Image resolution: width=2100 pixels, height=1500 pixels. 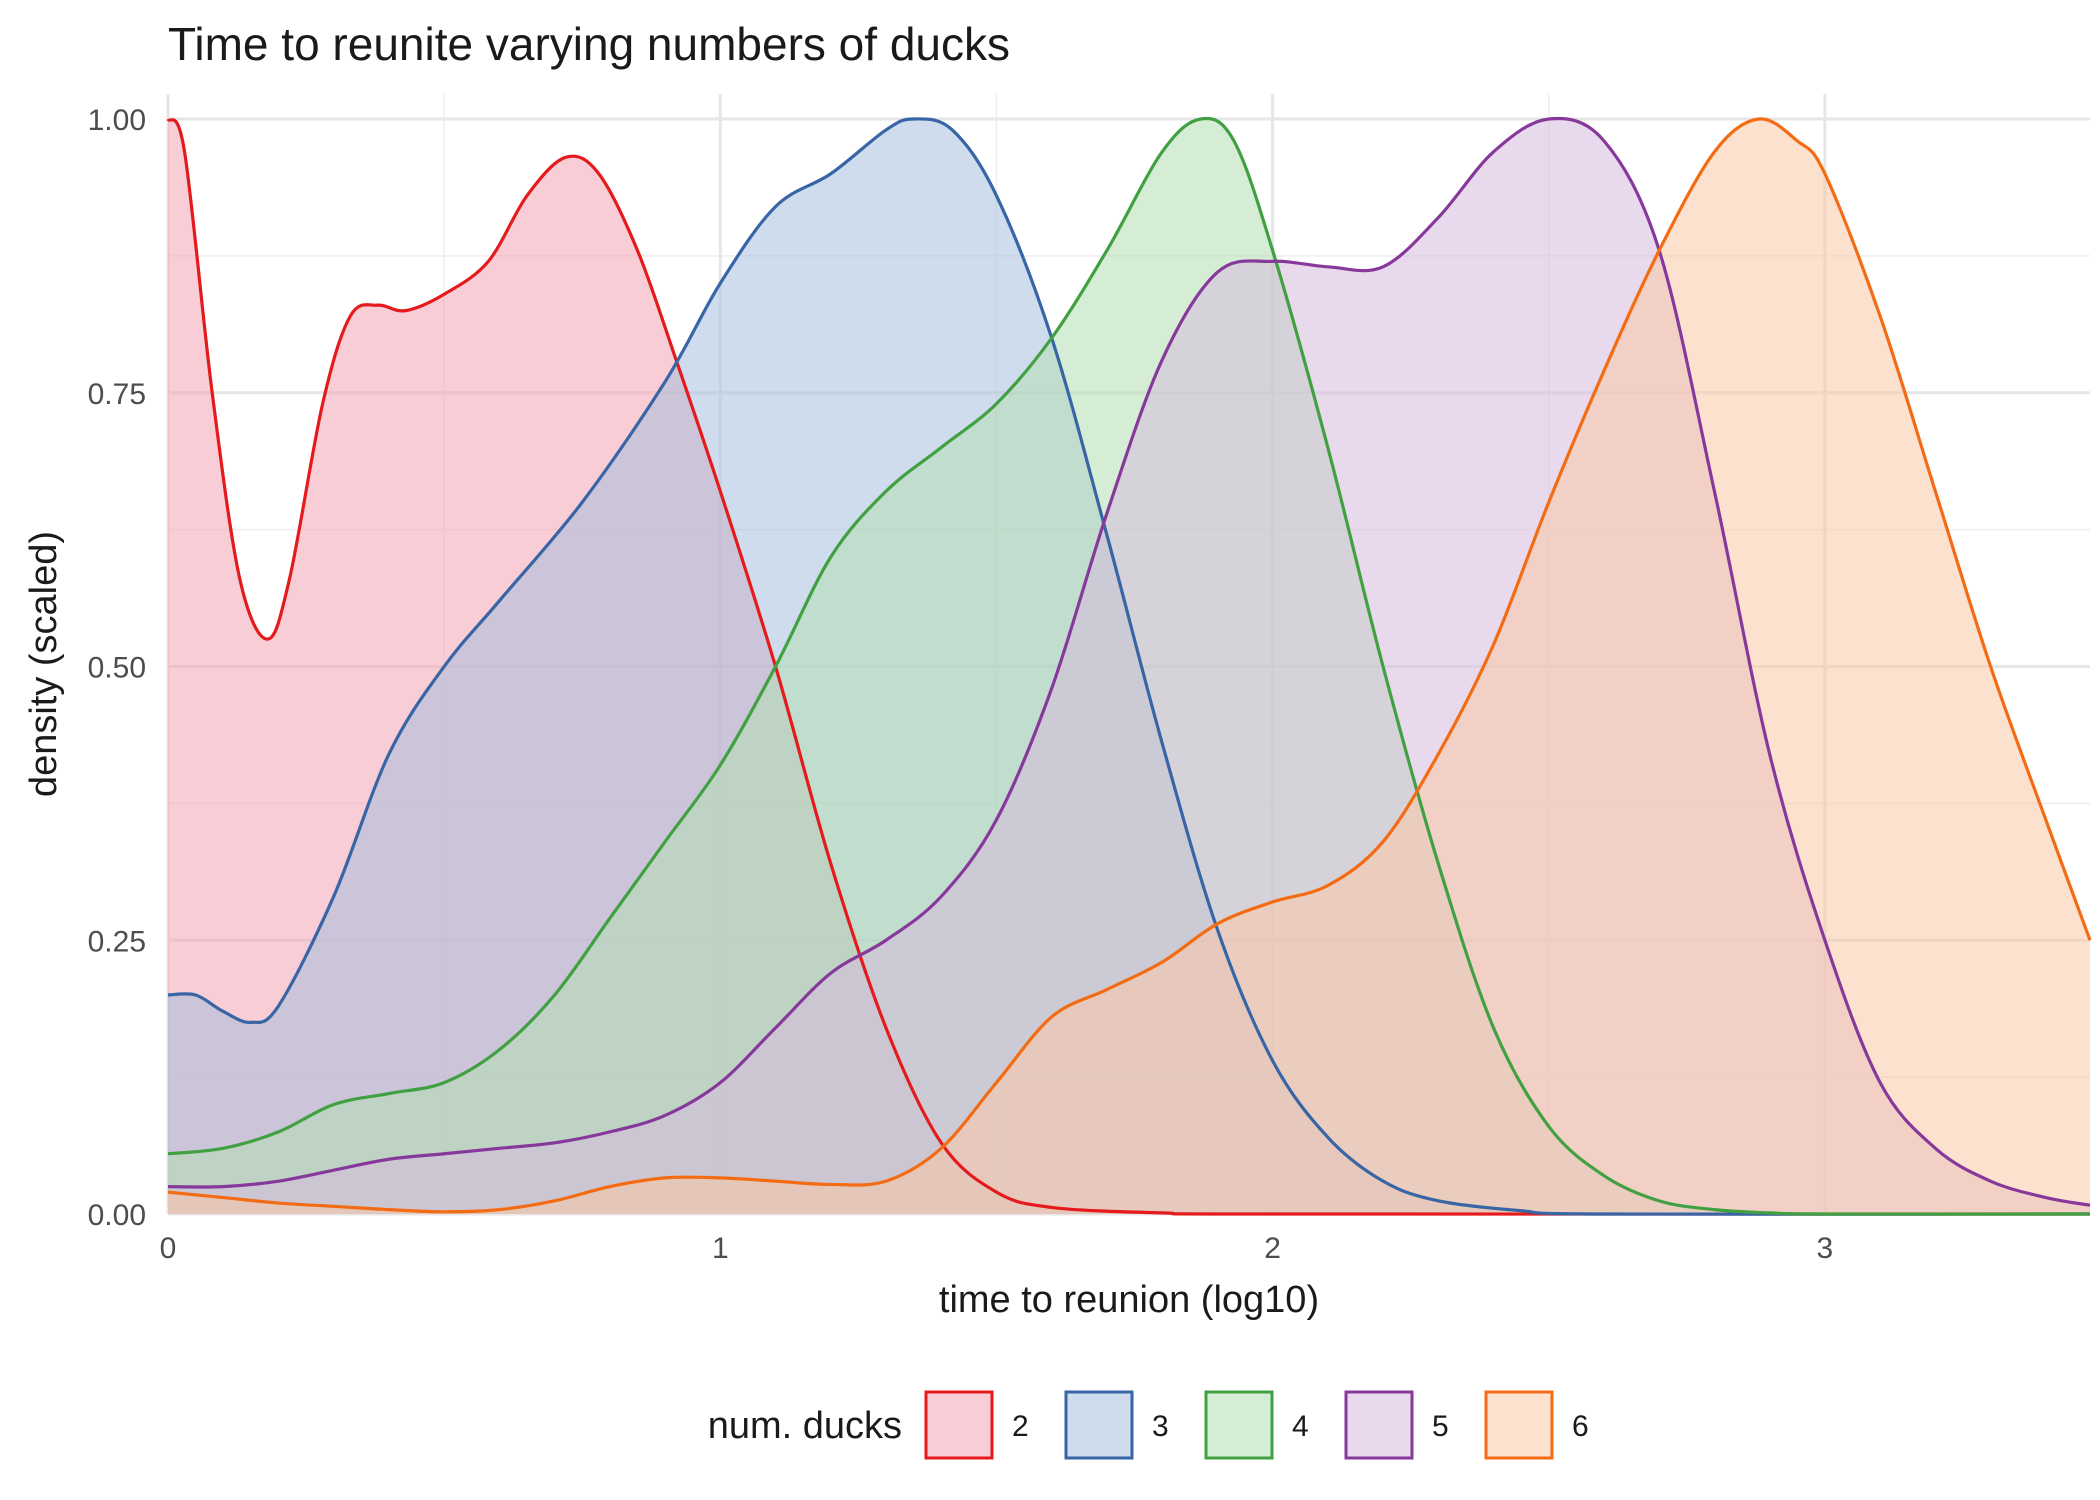 I want to click on y-tick-label: 0.50, so click(x=117, y=668).